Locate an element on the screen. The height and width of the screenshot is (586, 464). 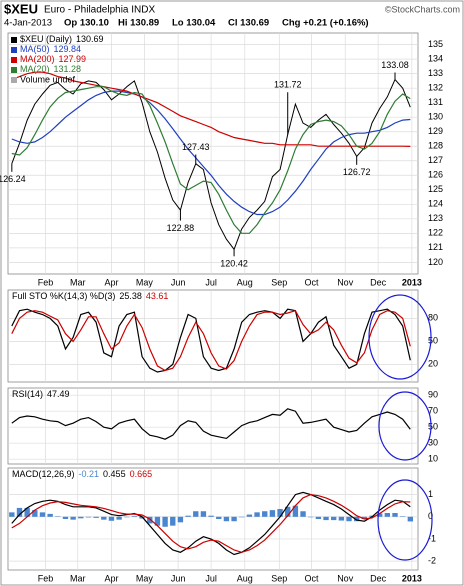
annotation: 127.43 is located at coordinates (196, 147).